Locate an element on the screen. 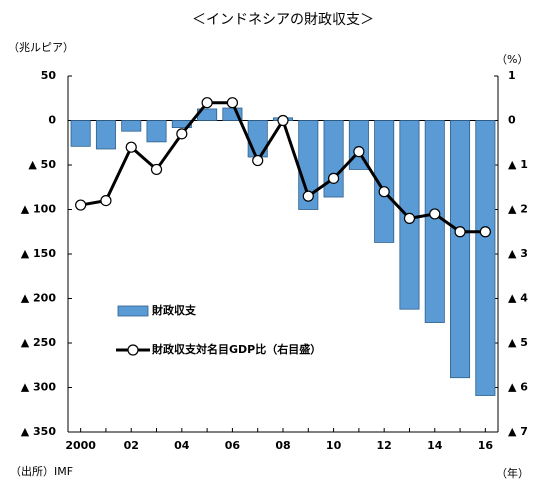 The width and height of the screenshot is (536, 484). source: （出所）IMF is located at coordinates (41, 471).